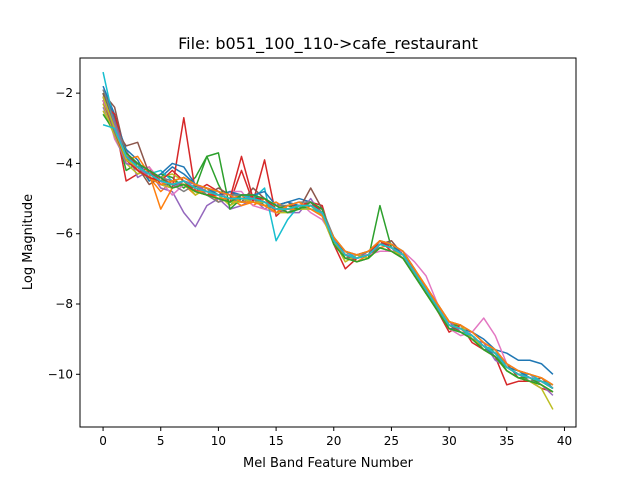 The image size is (640, 485). I want to click on x-tick-label: 35, so click(506, 441).